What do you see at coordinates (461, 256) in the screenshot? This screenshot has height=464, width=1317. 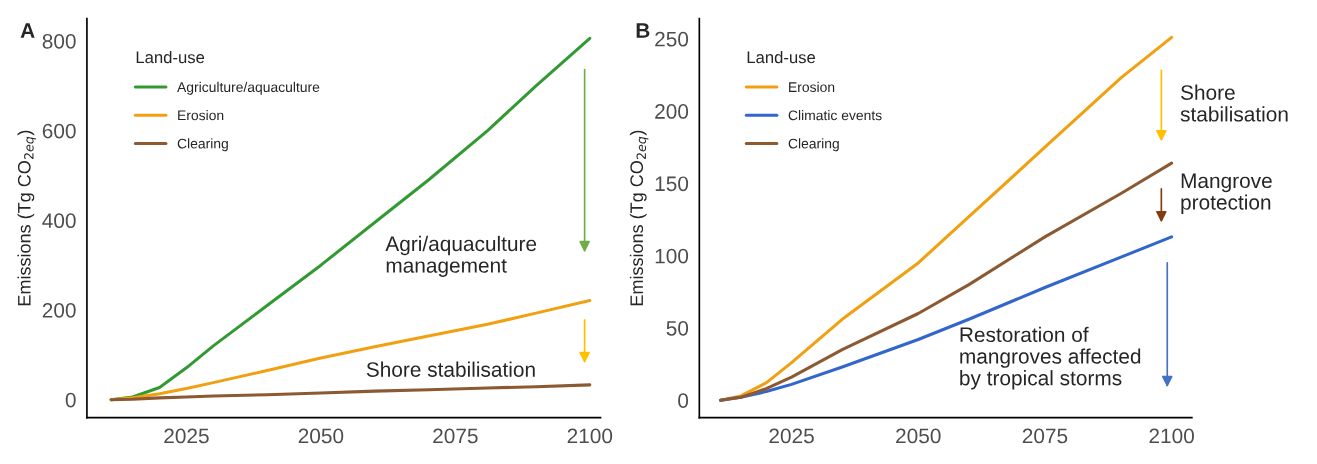 I see `annotation: Agri/aquaculture management` at bounding box center [461, 256].